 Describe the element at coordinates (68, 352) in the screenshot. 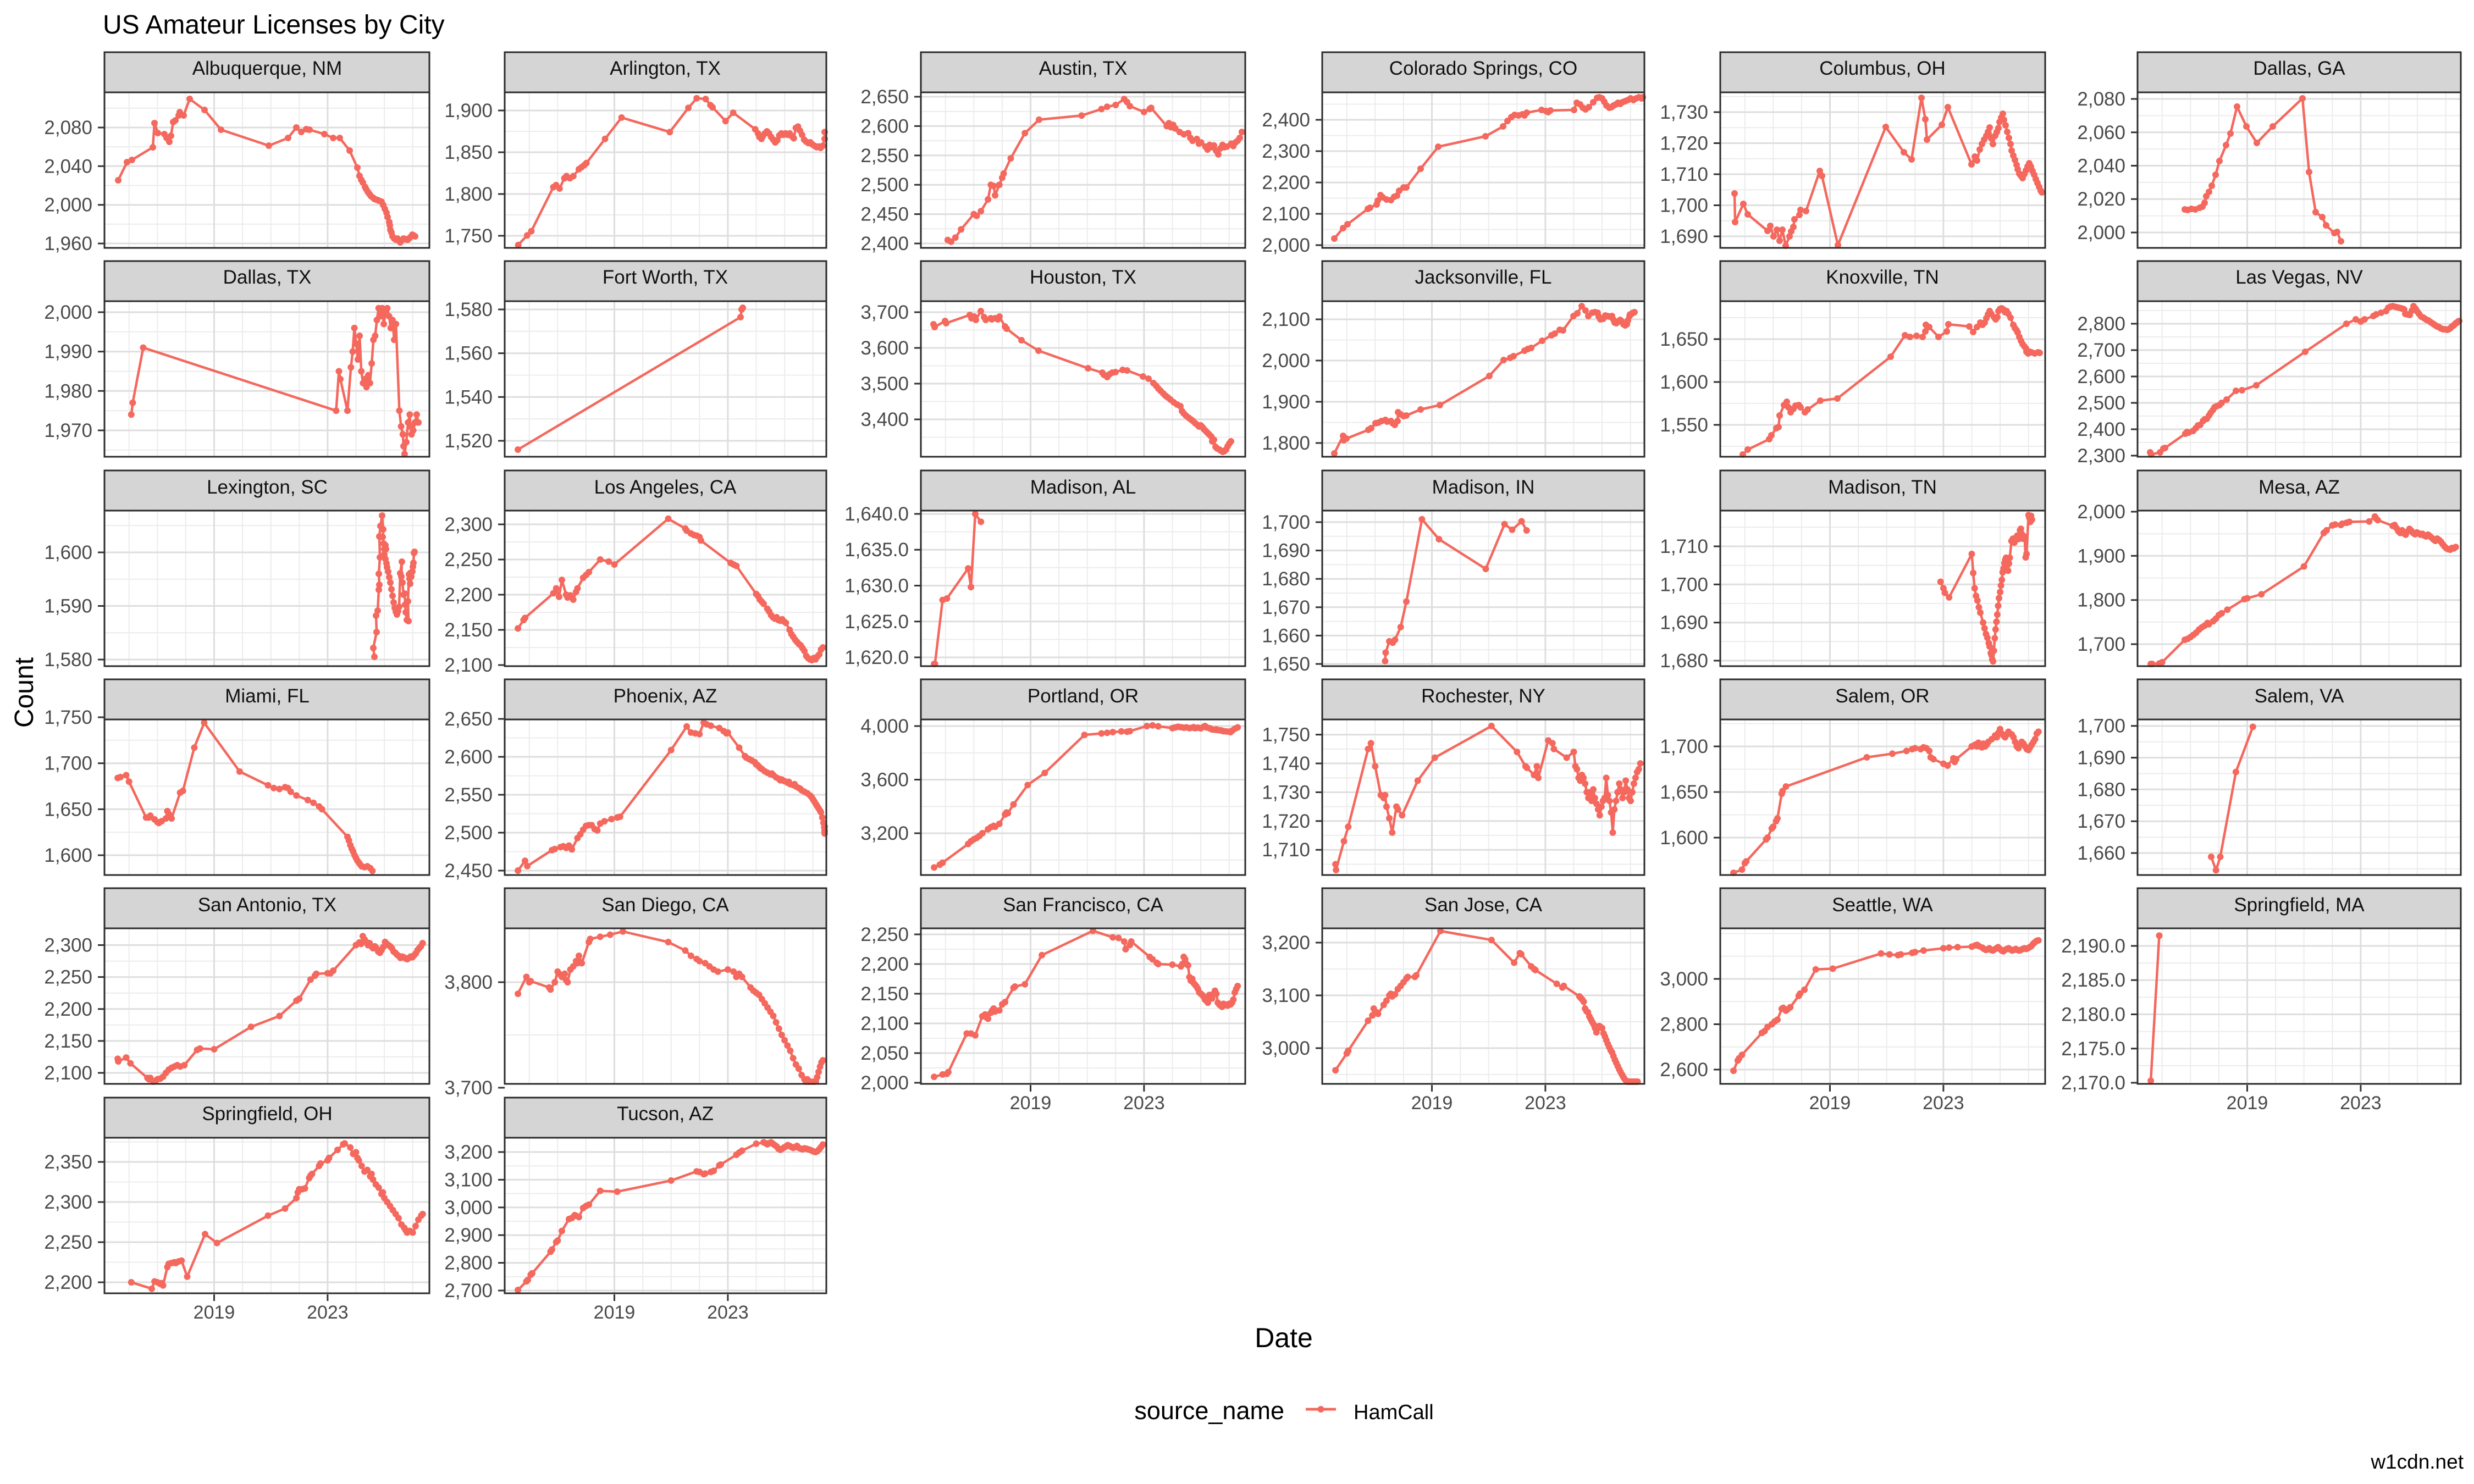

I see `svg-text: 1,990` at that location.